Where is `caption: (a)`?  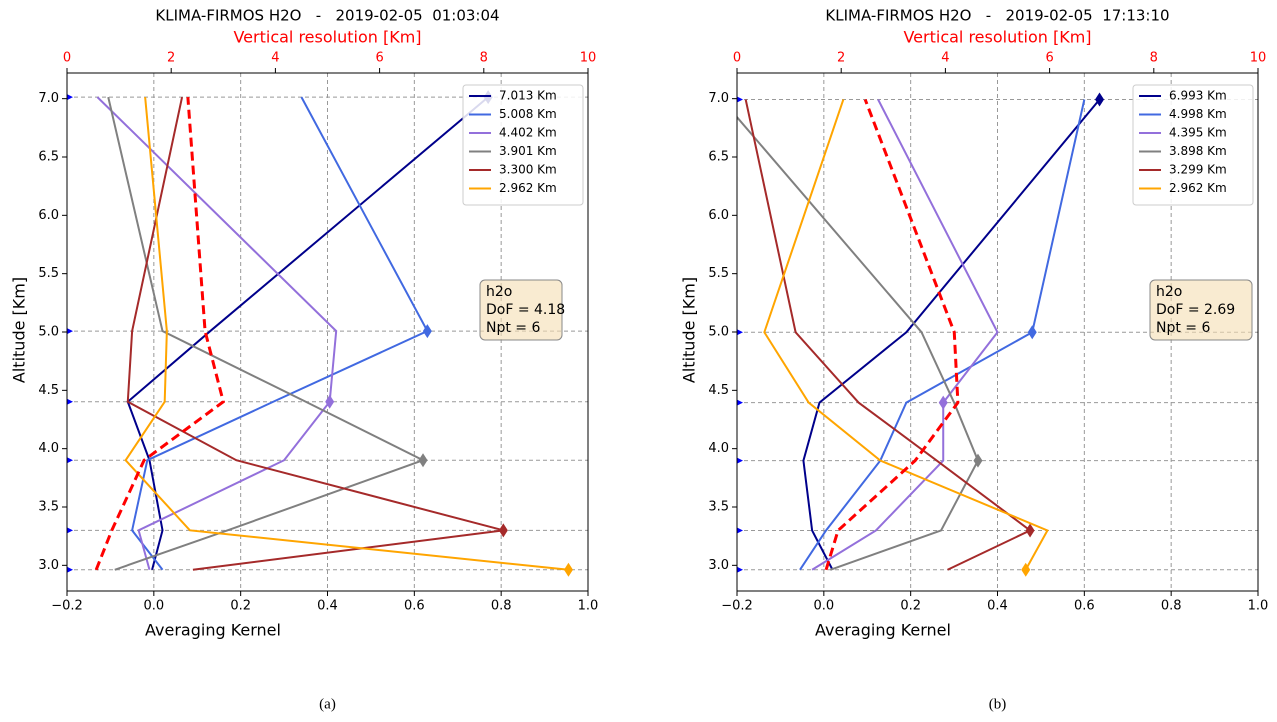
caption: (a) is located at coordinates (327, 704).